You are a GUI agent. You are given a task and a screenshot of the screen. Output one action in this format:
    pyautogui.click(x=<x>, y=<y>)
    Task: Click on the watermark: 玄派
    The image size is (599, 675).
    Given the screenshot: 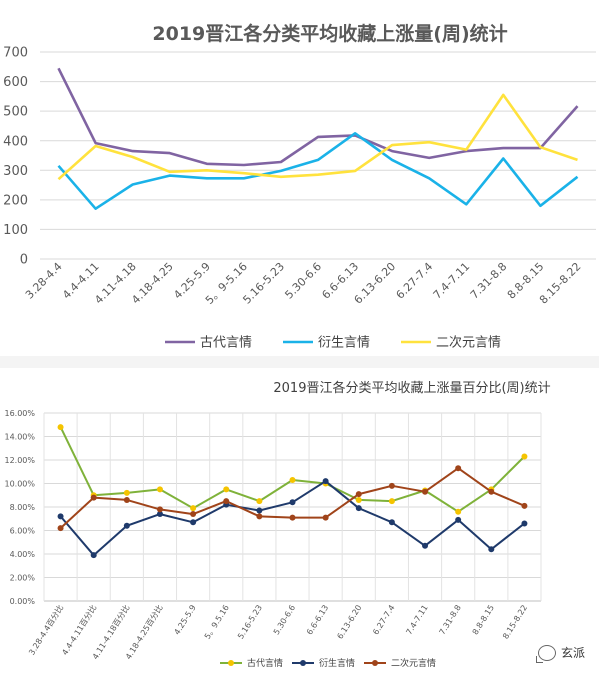 What is the action you would take?
    pyautogui.click(x=560, y=653)
    